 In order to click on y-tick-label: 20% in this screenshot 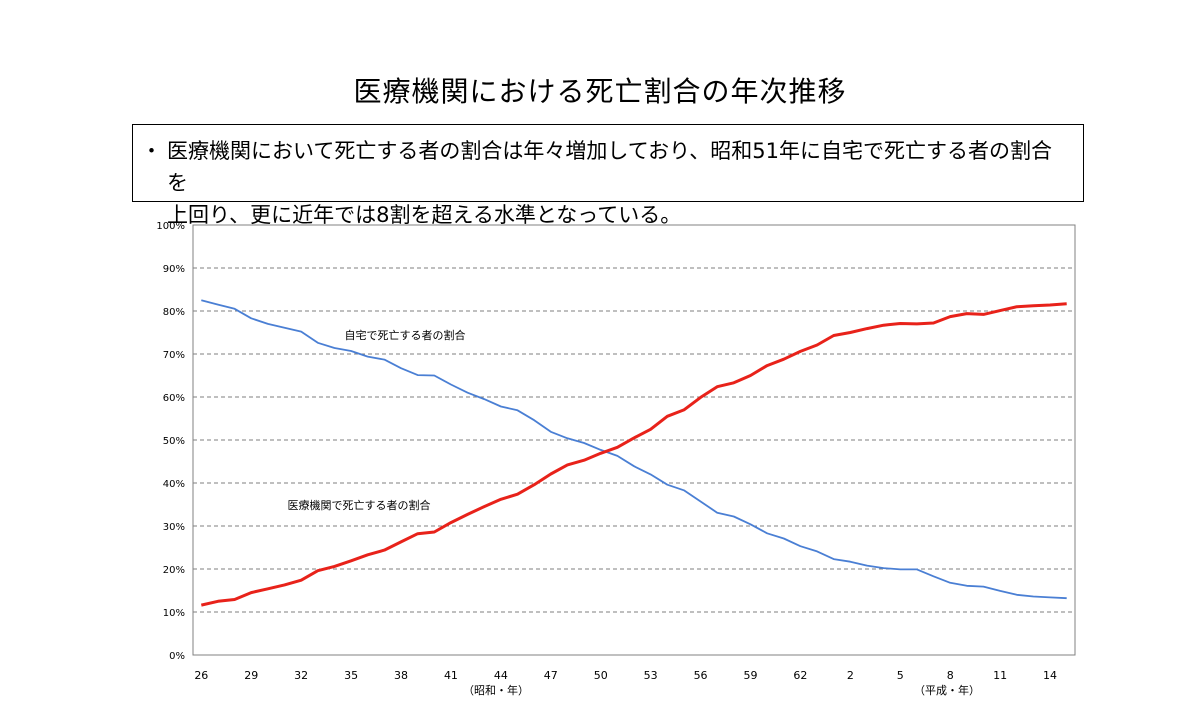, I will do `click(174, 570)`.